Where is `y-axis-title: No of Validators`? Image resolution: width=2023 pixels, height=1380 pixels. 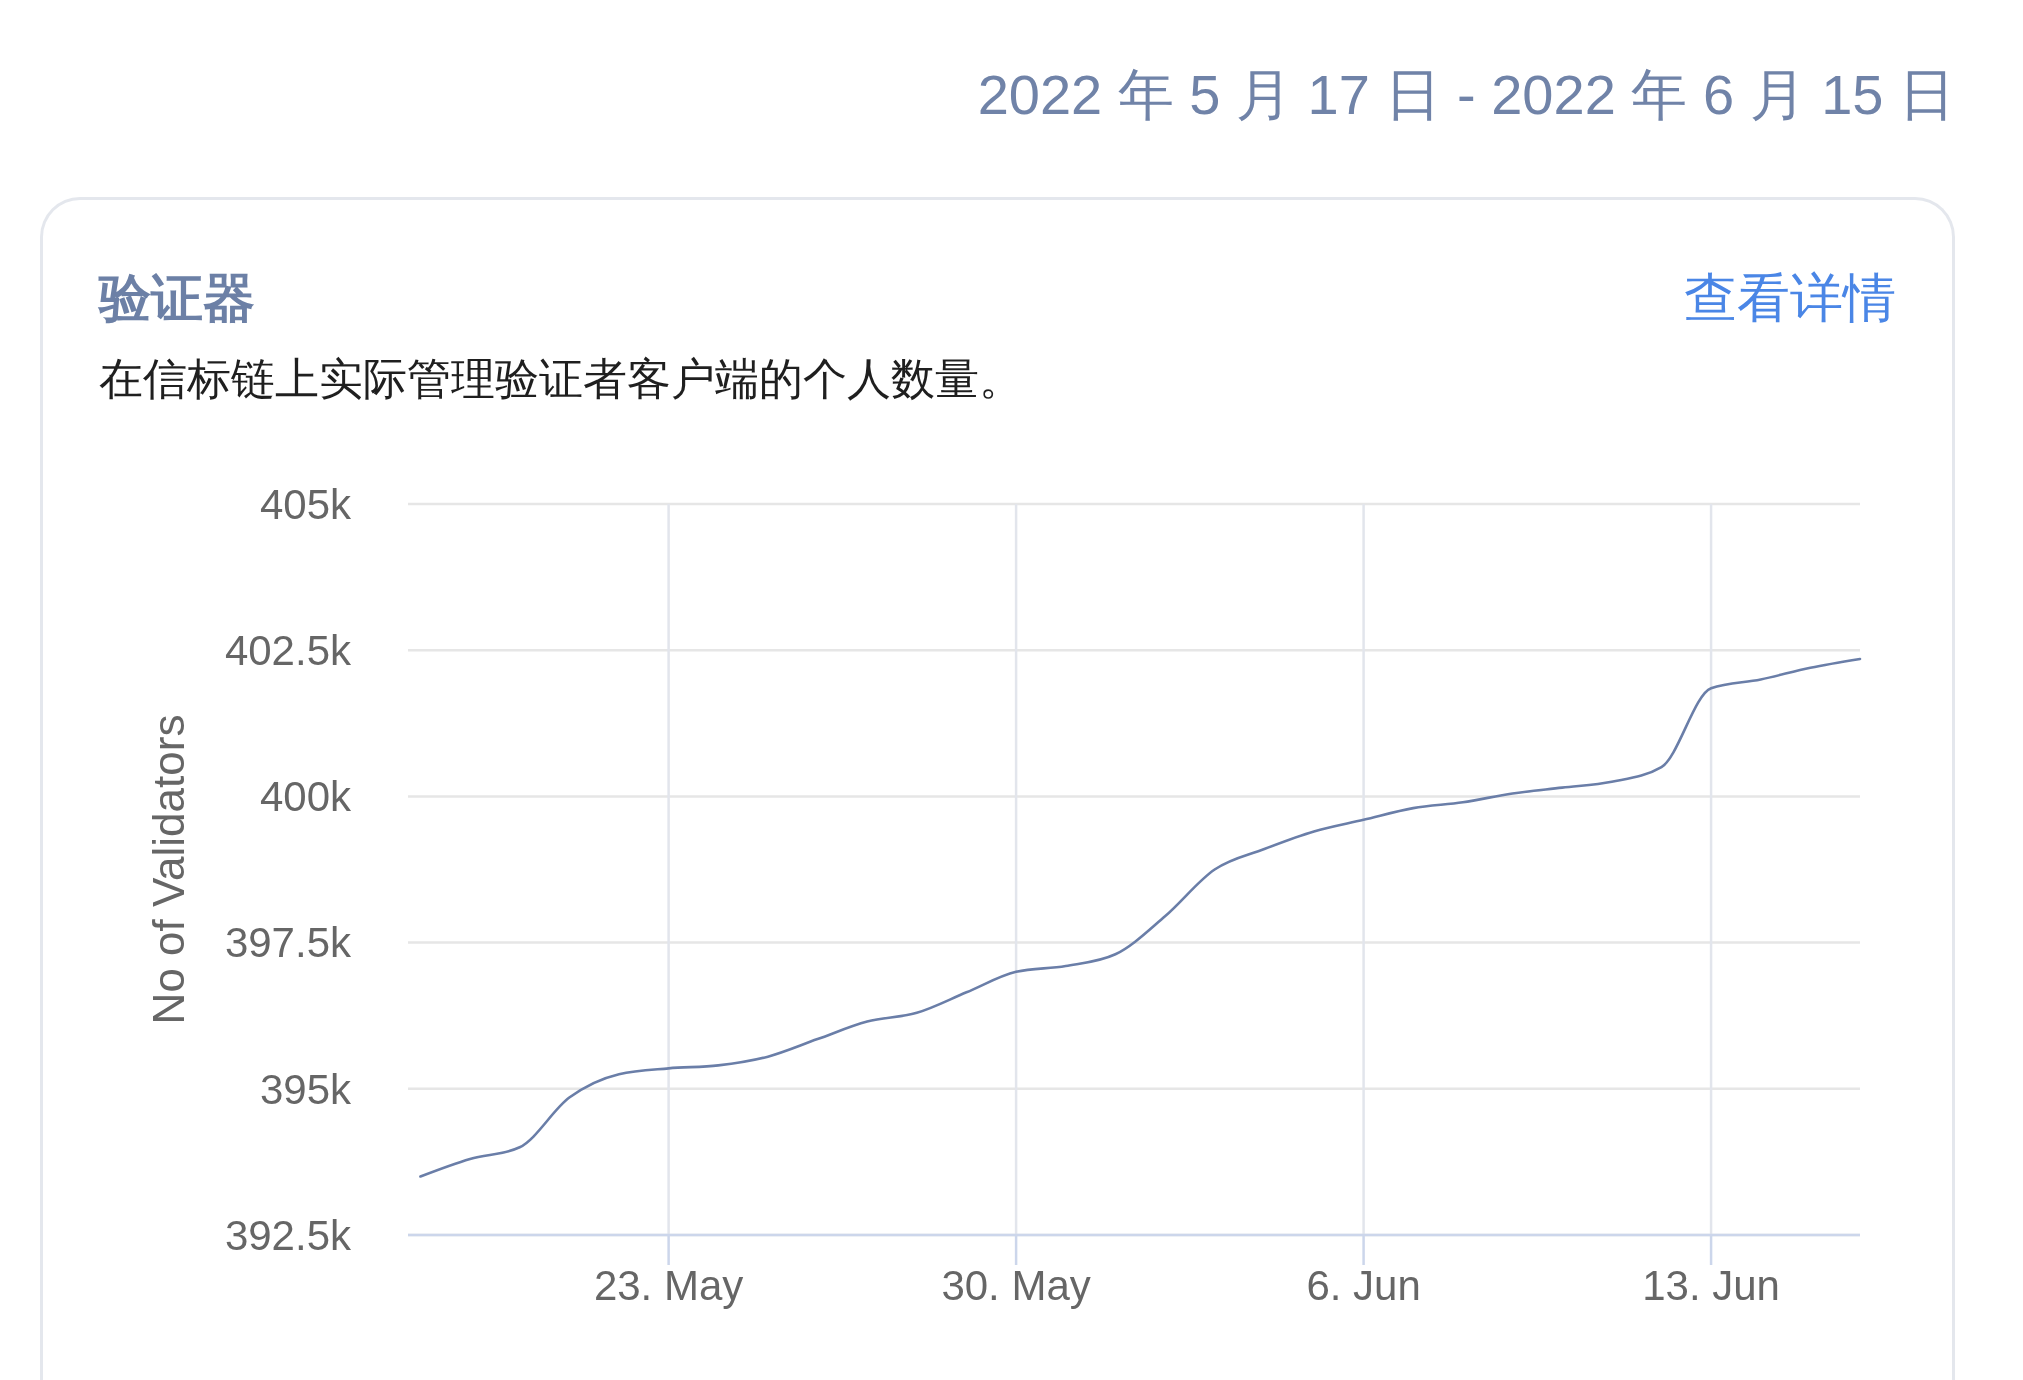
y-axis-title: No of Validators is located at coordinates (169, 869).